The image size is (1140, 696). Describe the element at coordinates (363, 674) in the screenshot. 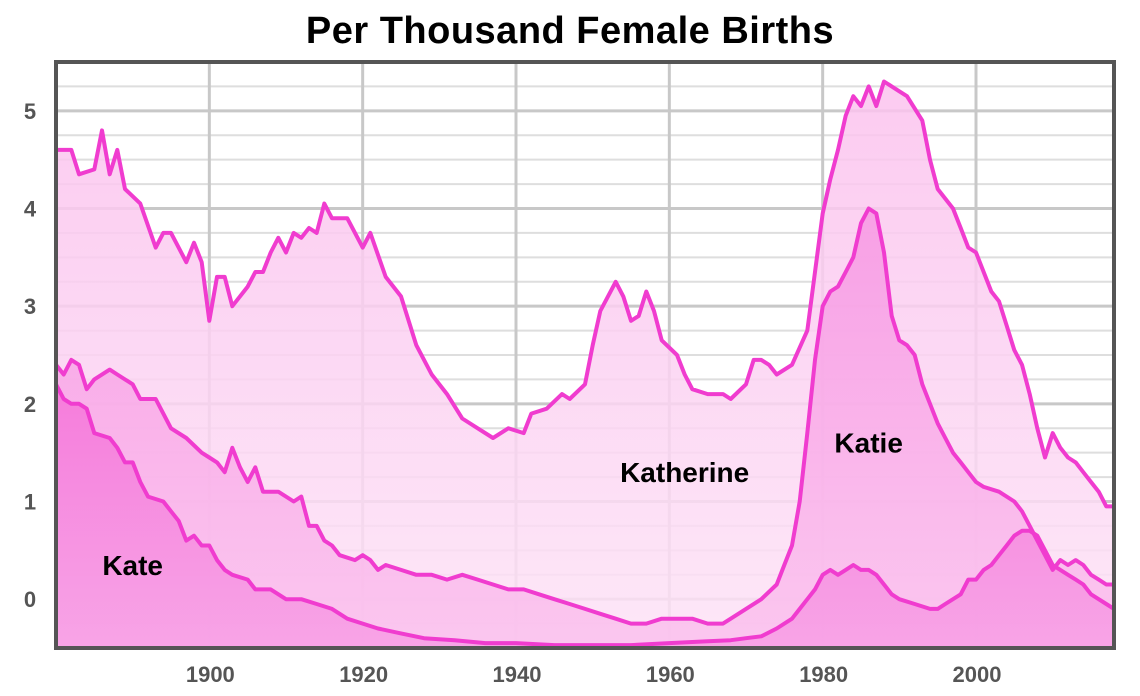

I see `x-tick-label: 1920` at that location.